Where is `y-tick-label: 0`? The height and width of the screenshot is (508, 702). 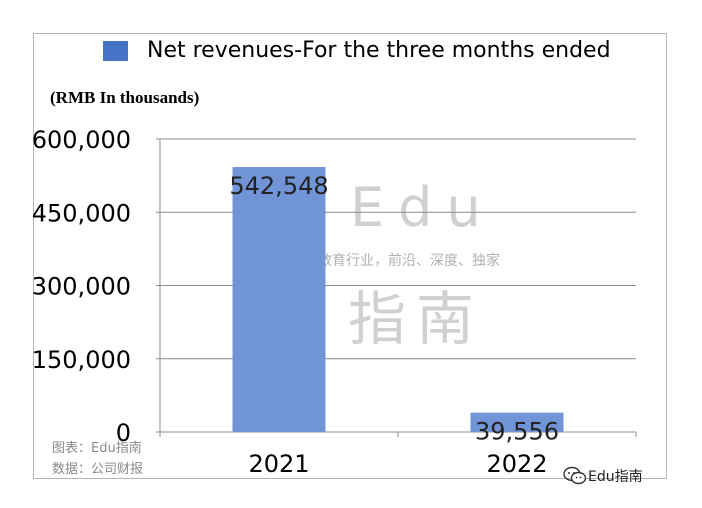
y-tick-label: 0 is located at coordinates (123, 433).